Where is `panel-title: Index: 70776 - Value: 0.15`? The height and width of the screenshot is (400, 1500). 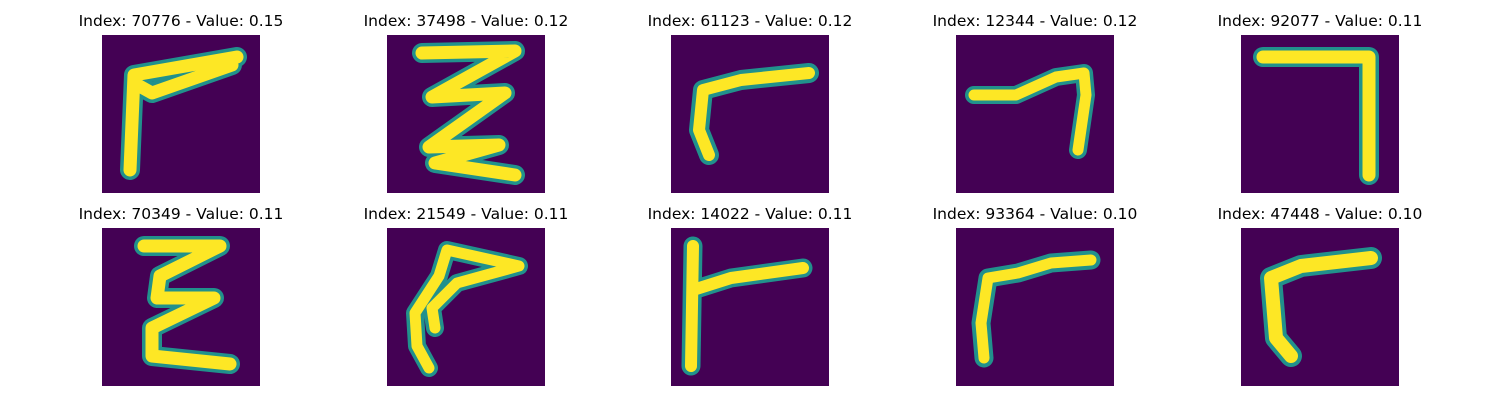 panel-title: Index: 70776 - Value: 0.15 is located at coordinates (181, 21).